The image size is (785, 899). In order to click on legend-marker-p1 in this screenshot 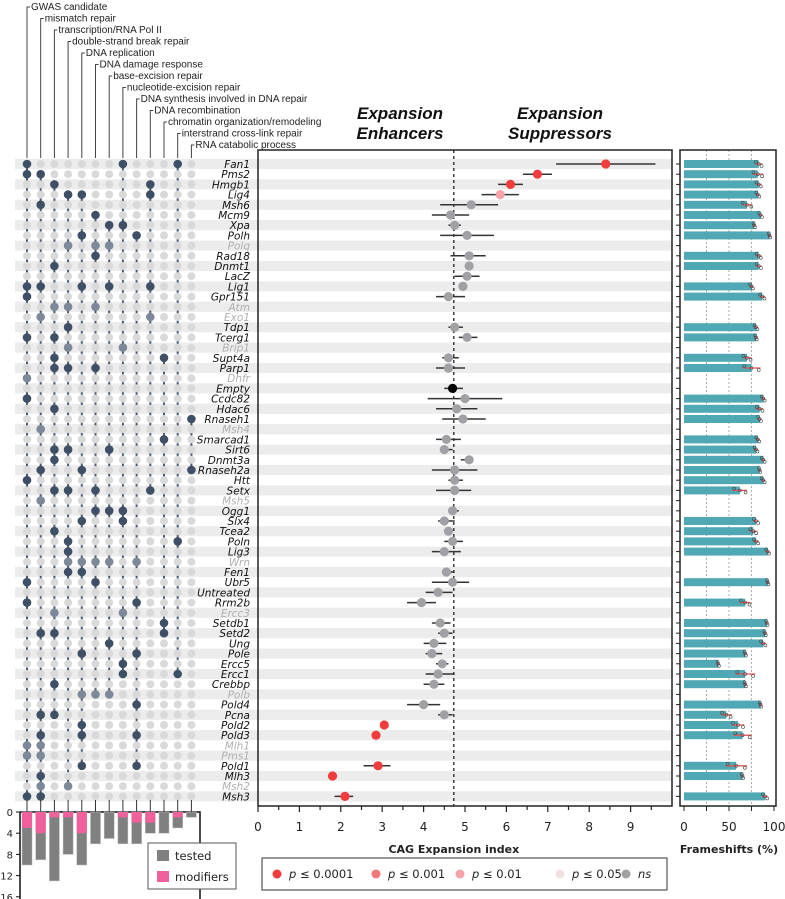, I will do `click(560, 874)`.